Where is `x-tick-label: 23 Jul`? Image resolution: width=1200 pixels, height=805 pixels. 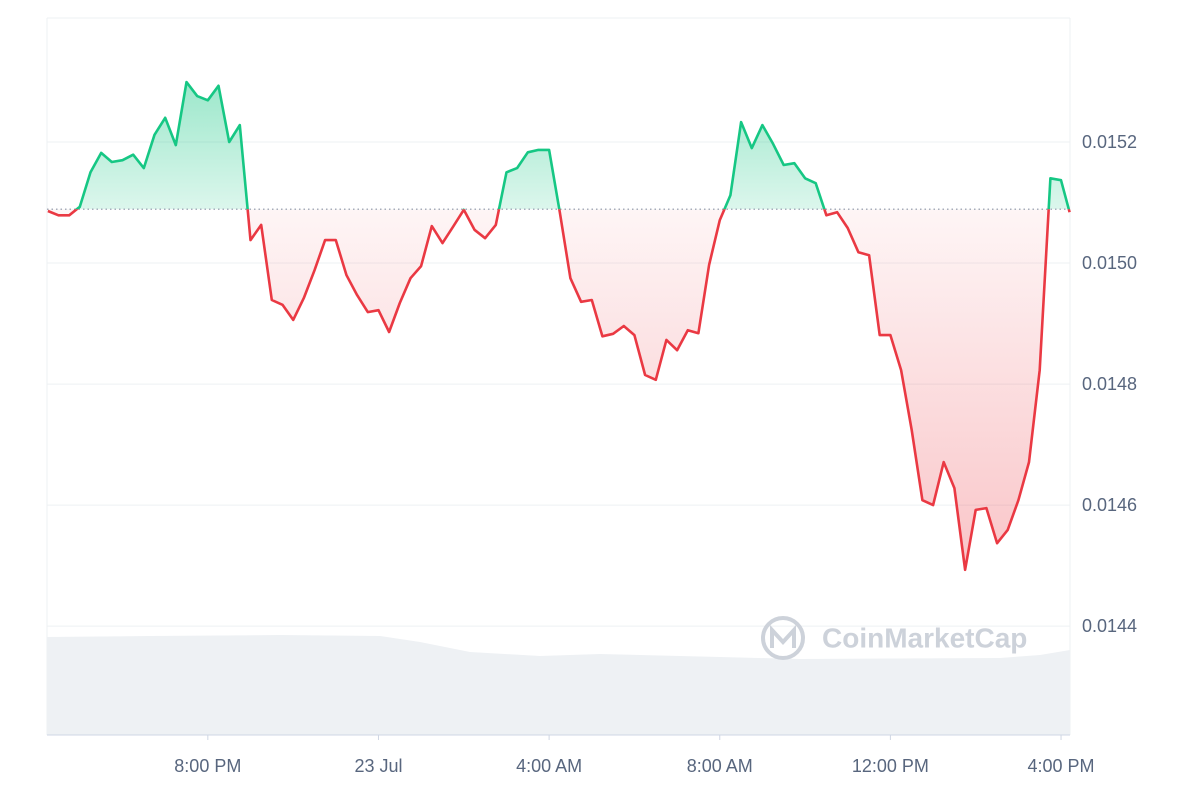
x-tick-label: 23 Jul is located at coordinates (378, 766).